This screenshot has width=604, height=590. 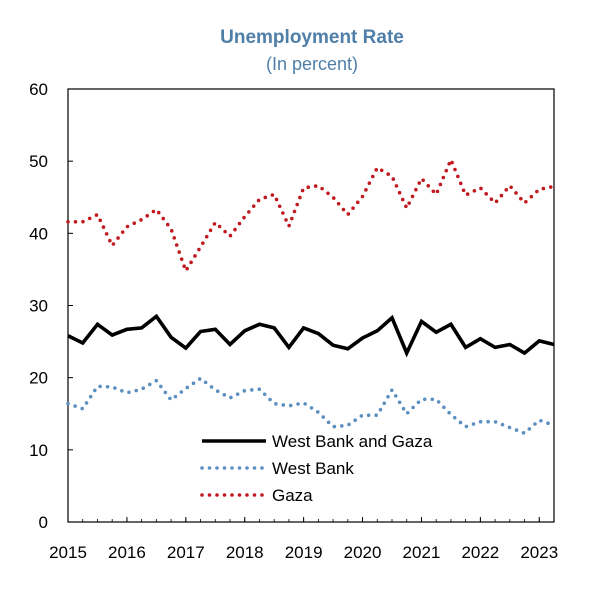 What do you see at coordinates (422, 552) in the screenshot?
I see `x-tick-label: 2021` at bounding box center [422, 552].